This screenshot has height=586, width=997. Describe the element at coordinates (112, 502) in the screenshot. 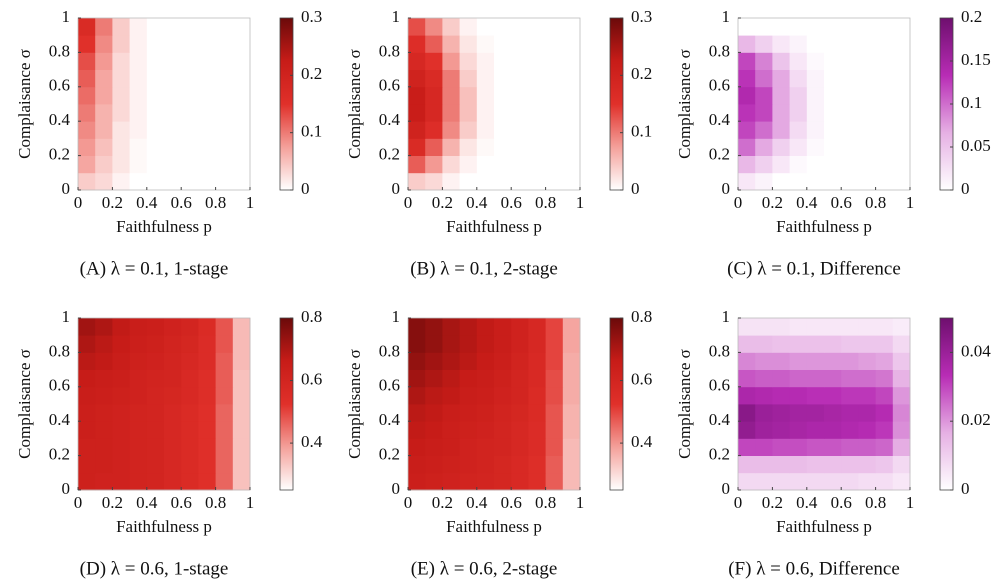

I see `x-tick-label: 0.2` at that location.